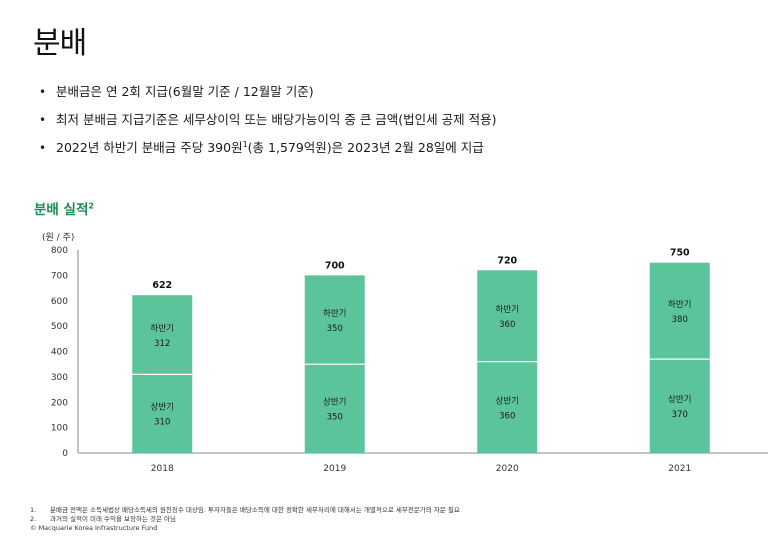 This screenshot has height=556, width=773. What do you see at coordinates (59, 353) in the screenshot?
I see `y-tick-label: 400` at bounding box center [59, 353].